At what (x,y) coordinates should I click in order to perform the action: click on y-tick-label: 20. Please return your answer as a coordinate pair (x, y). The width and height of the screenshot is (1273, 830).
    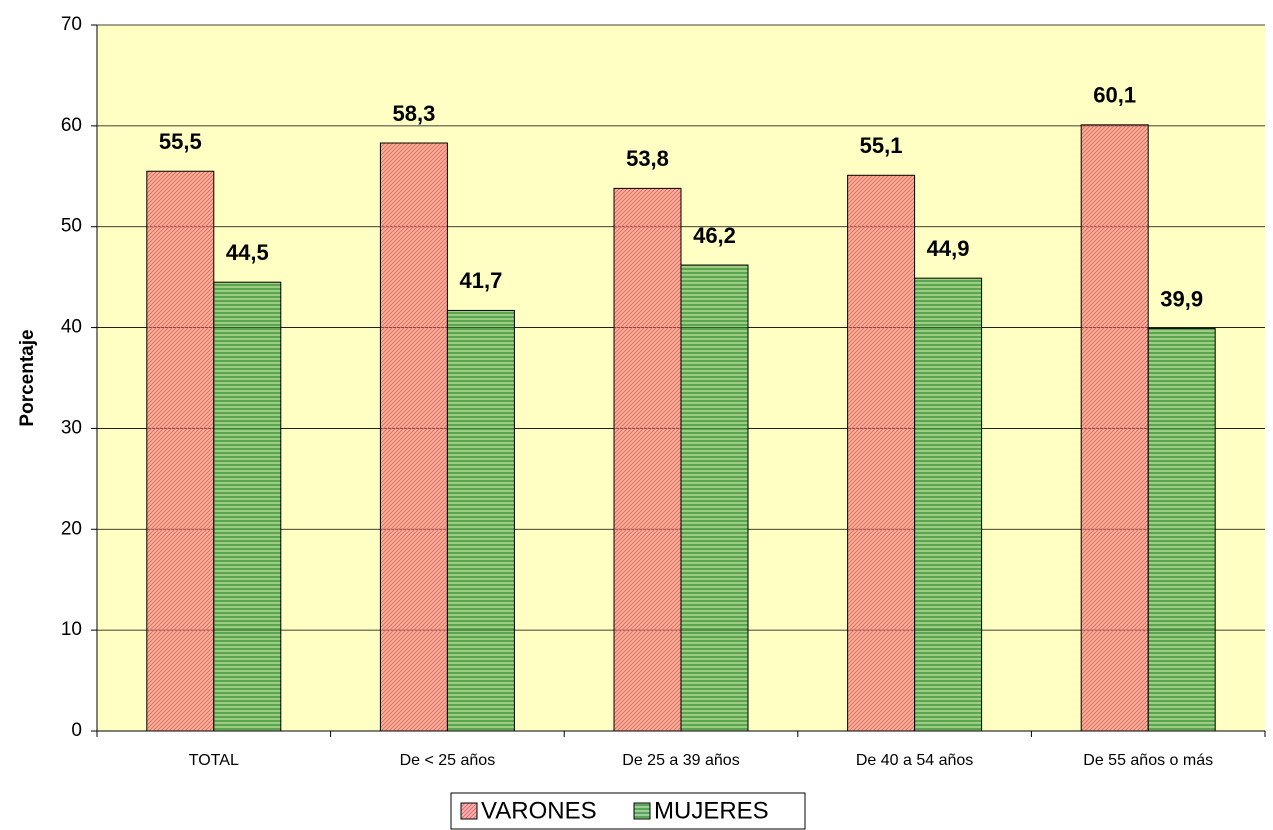
    Looking at the image, I should click on (71, 528).